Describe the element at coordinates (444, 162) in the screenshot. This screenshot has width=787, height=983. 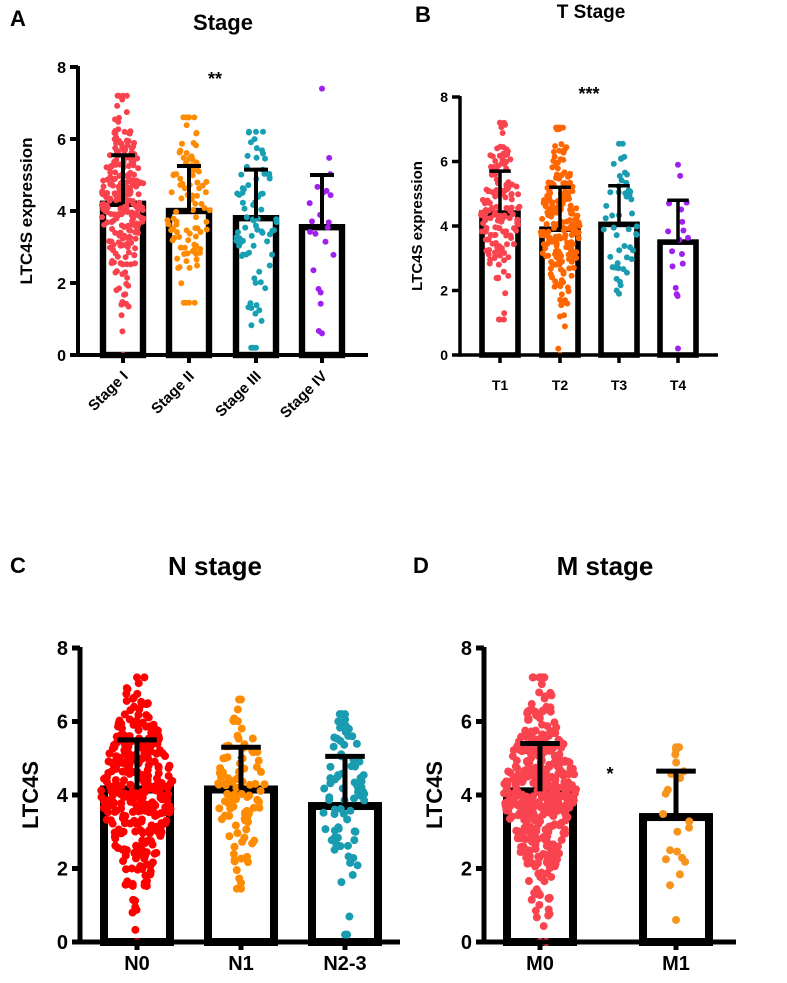
I see `y-tick-label: 6` at that location.